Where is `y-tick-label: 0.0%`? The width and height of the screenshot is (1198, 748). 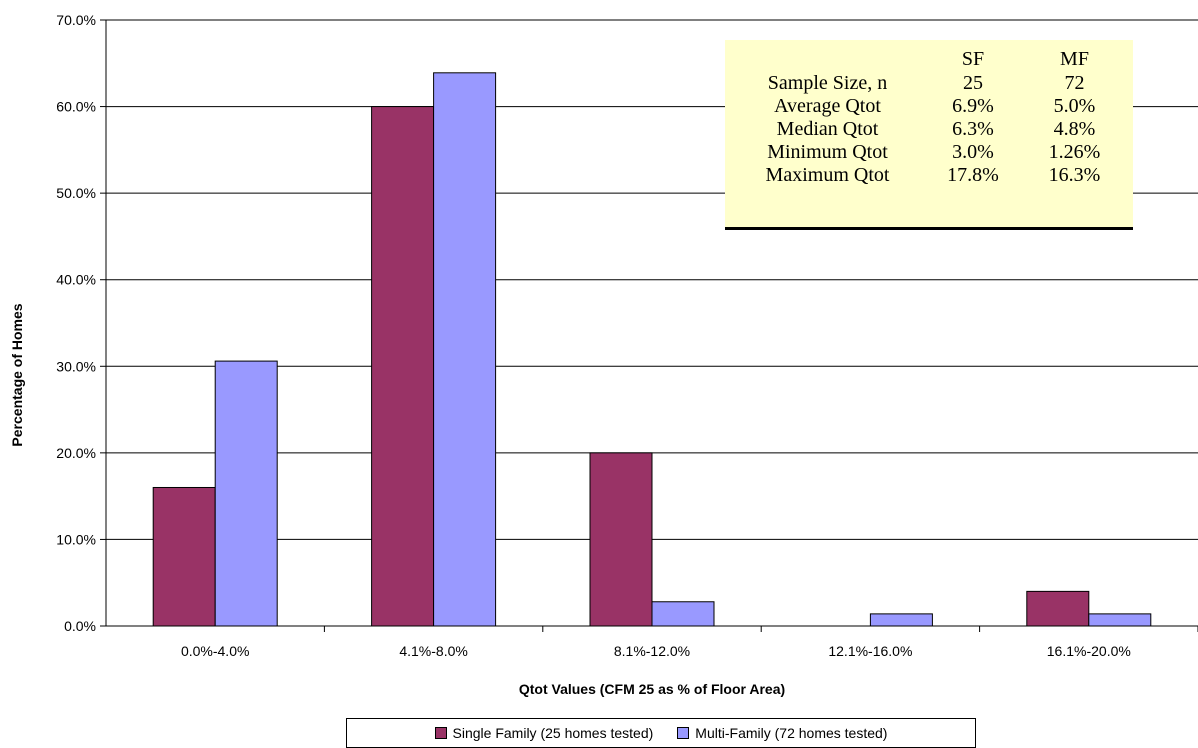
y-tick-label: 0.0% is located at coordinates (80, 626).